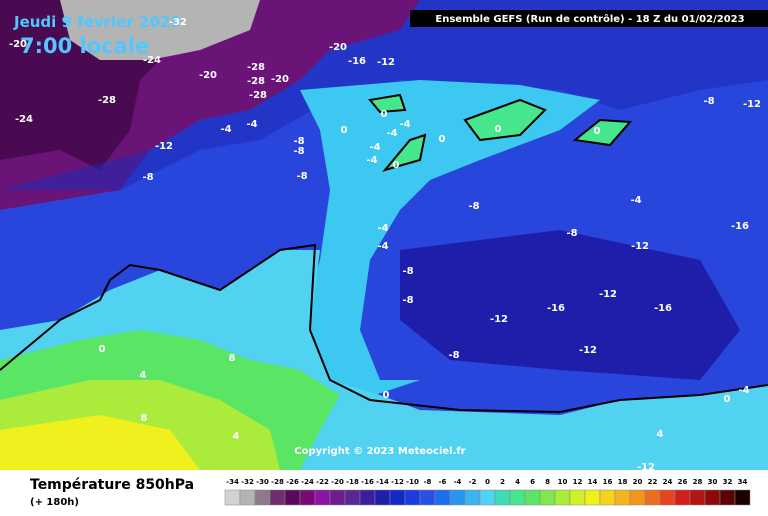 The height and width of the screenshot is (516, 768). What do you see at coordinates (112, 485) in the screenshot?
I see `legend-title: Température 850hPa` at bounding box center [112, 485].